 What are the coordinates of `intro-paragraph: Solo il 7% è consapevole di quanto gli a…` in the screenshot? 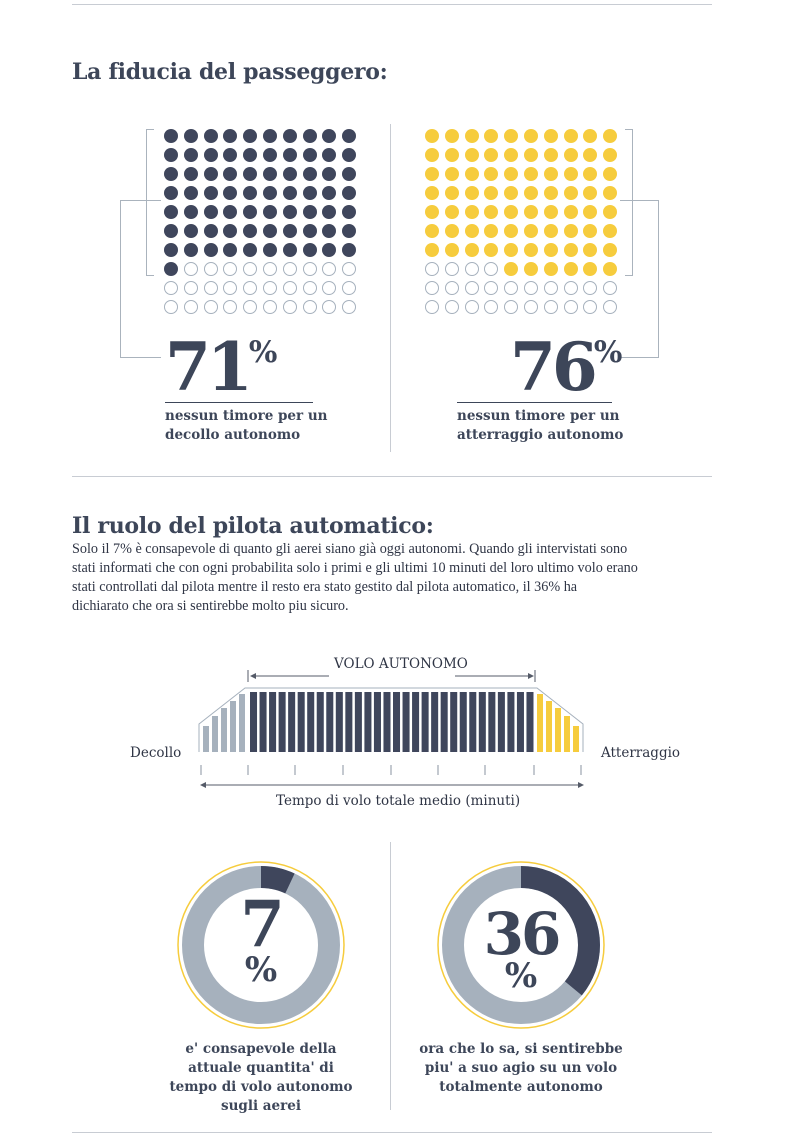 It's located at (402, 578).